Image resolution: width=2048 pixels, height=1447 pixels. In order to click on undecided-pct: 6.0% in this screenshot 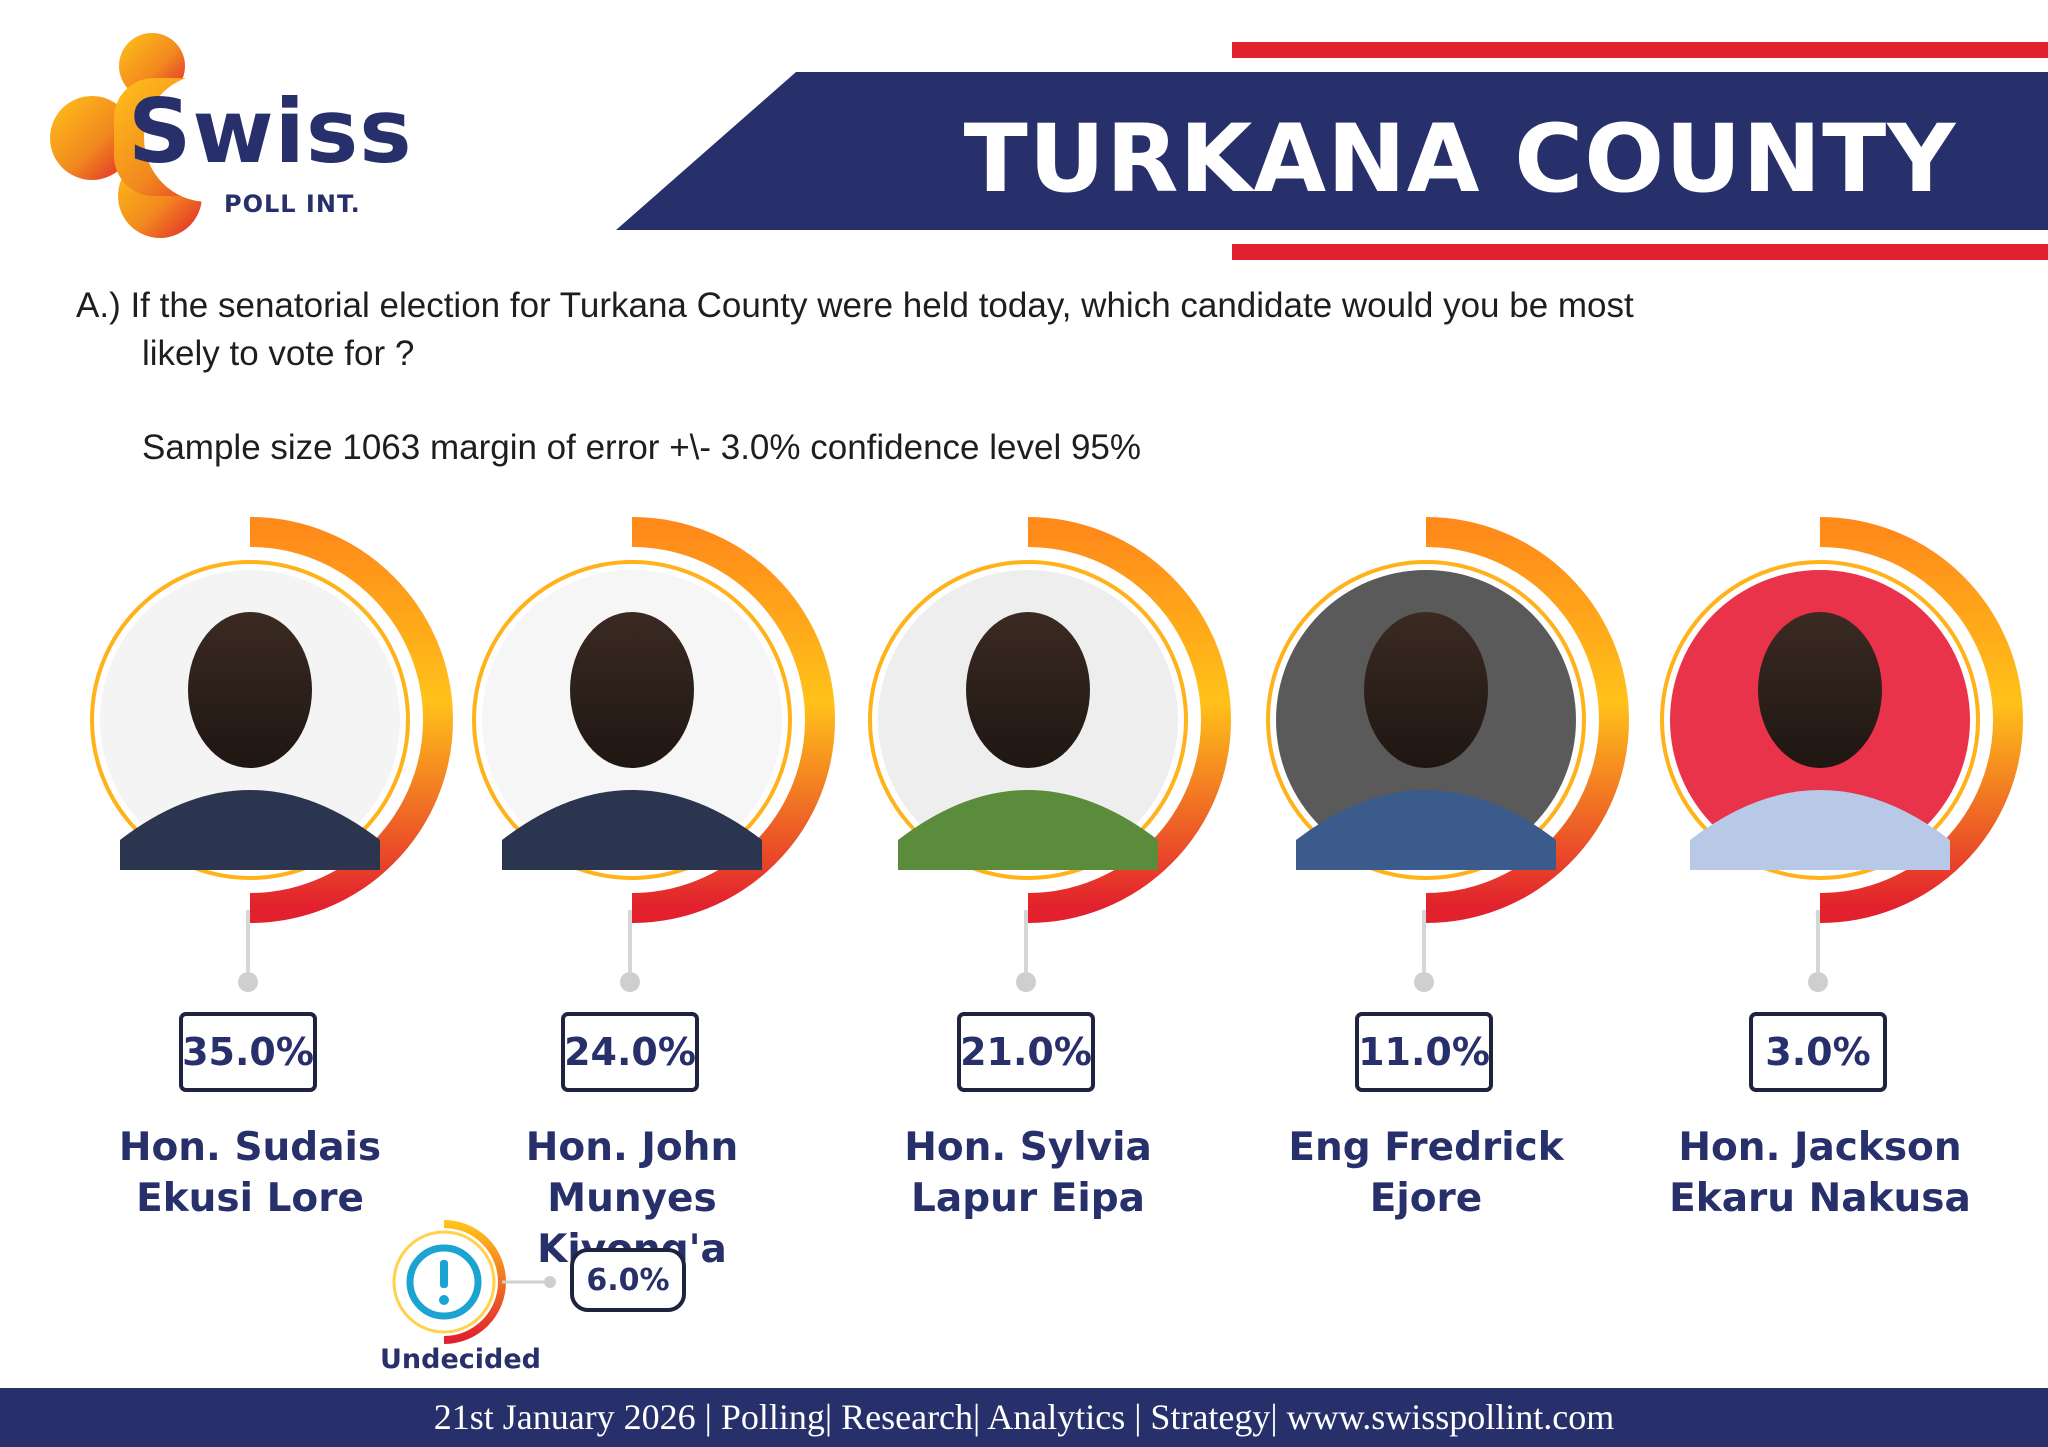, I will do `click(628, 1280)`.